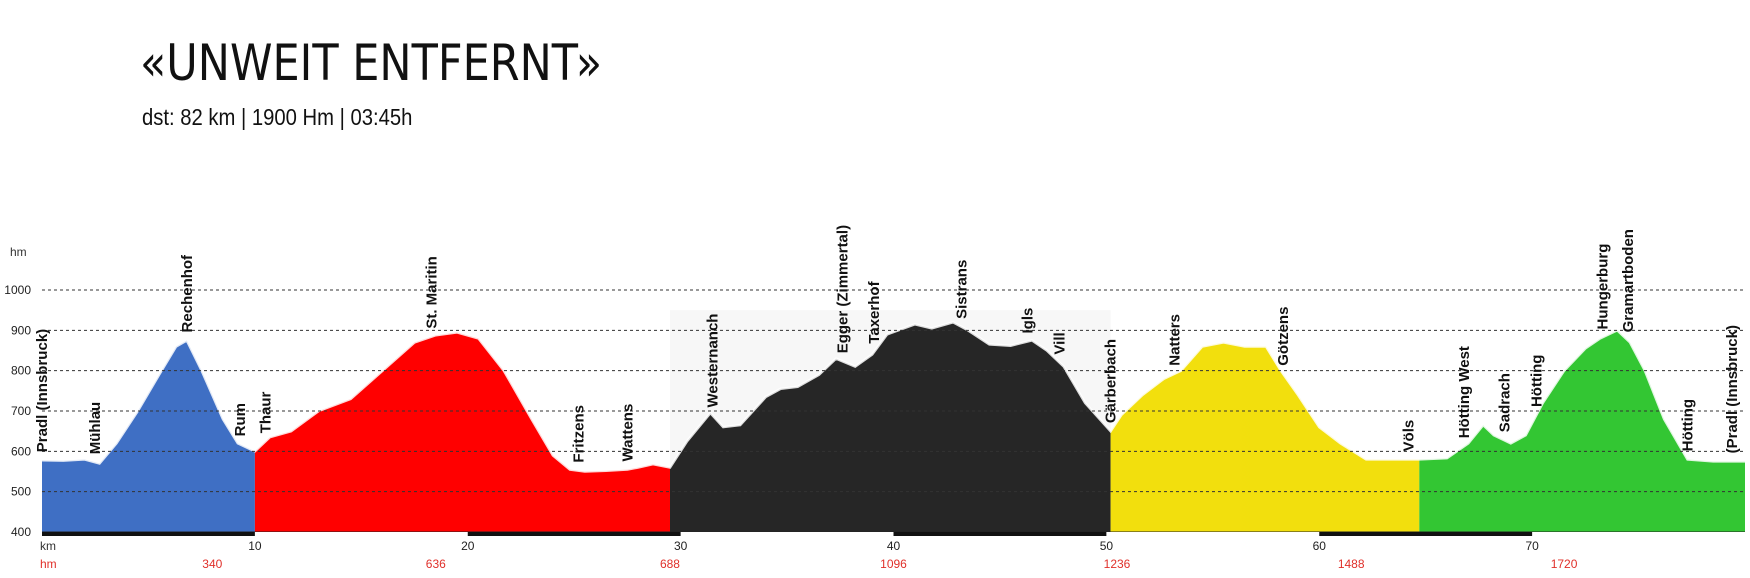 This screenshot has width=1750, height=578. Describe the element at coordinates (436, 564) in the screenshot. I see `cumulative-hm-label: 636` at that location.